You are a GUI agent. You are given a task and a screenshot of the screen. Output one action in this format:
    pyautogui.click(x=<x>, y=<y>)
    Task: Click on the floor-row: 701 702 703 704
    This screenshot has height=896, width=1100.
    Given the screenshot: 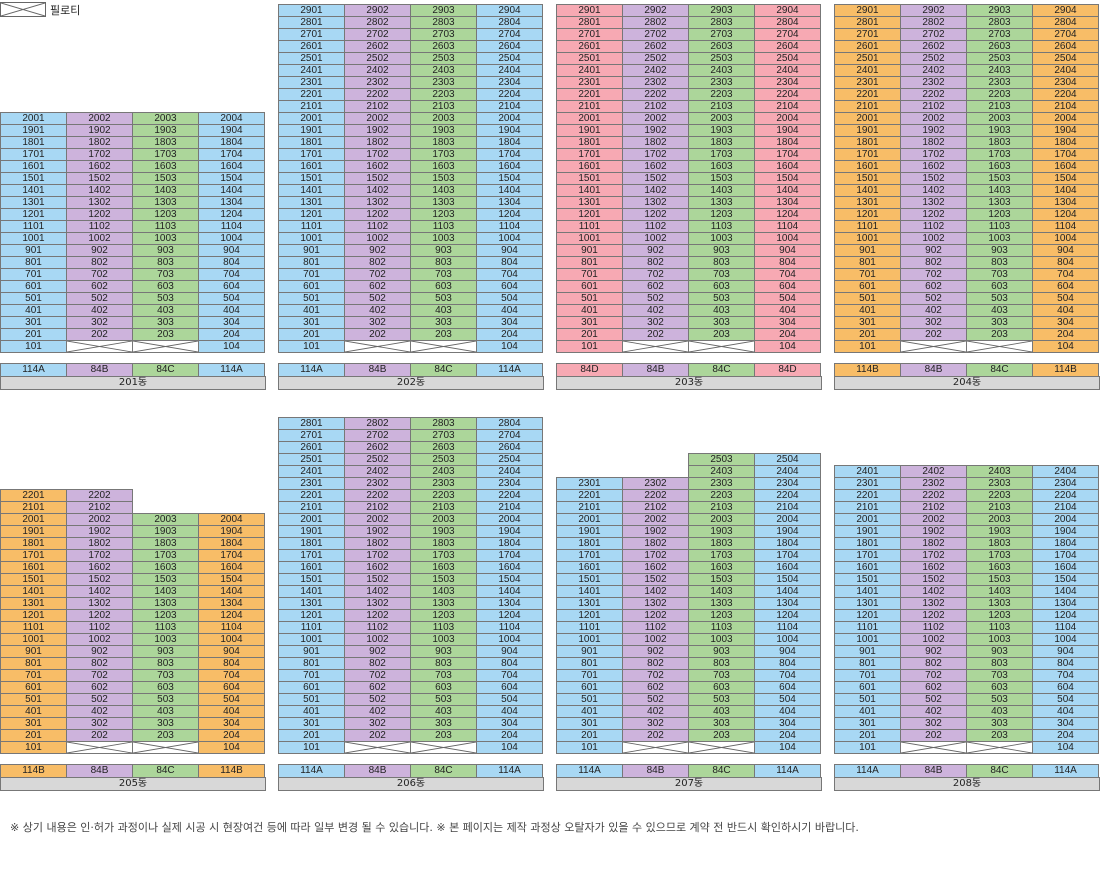 What is the action you would take?
    pyautogui.click(x=410, y=675)
    